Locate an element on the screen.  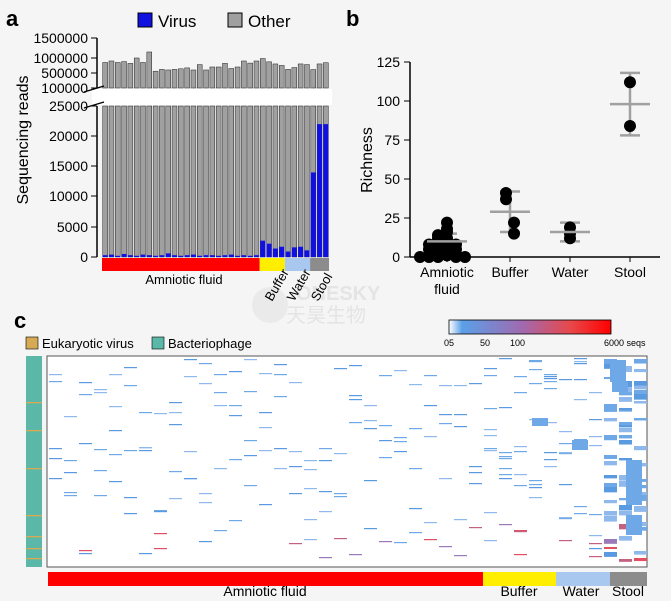
group-label-buffer-c: Buffer is located at coordinates (518, 591).